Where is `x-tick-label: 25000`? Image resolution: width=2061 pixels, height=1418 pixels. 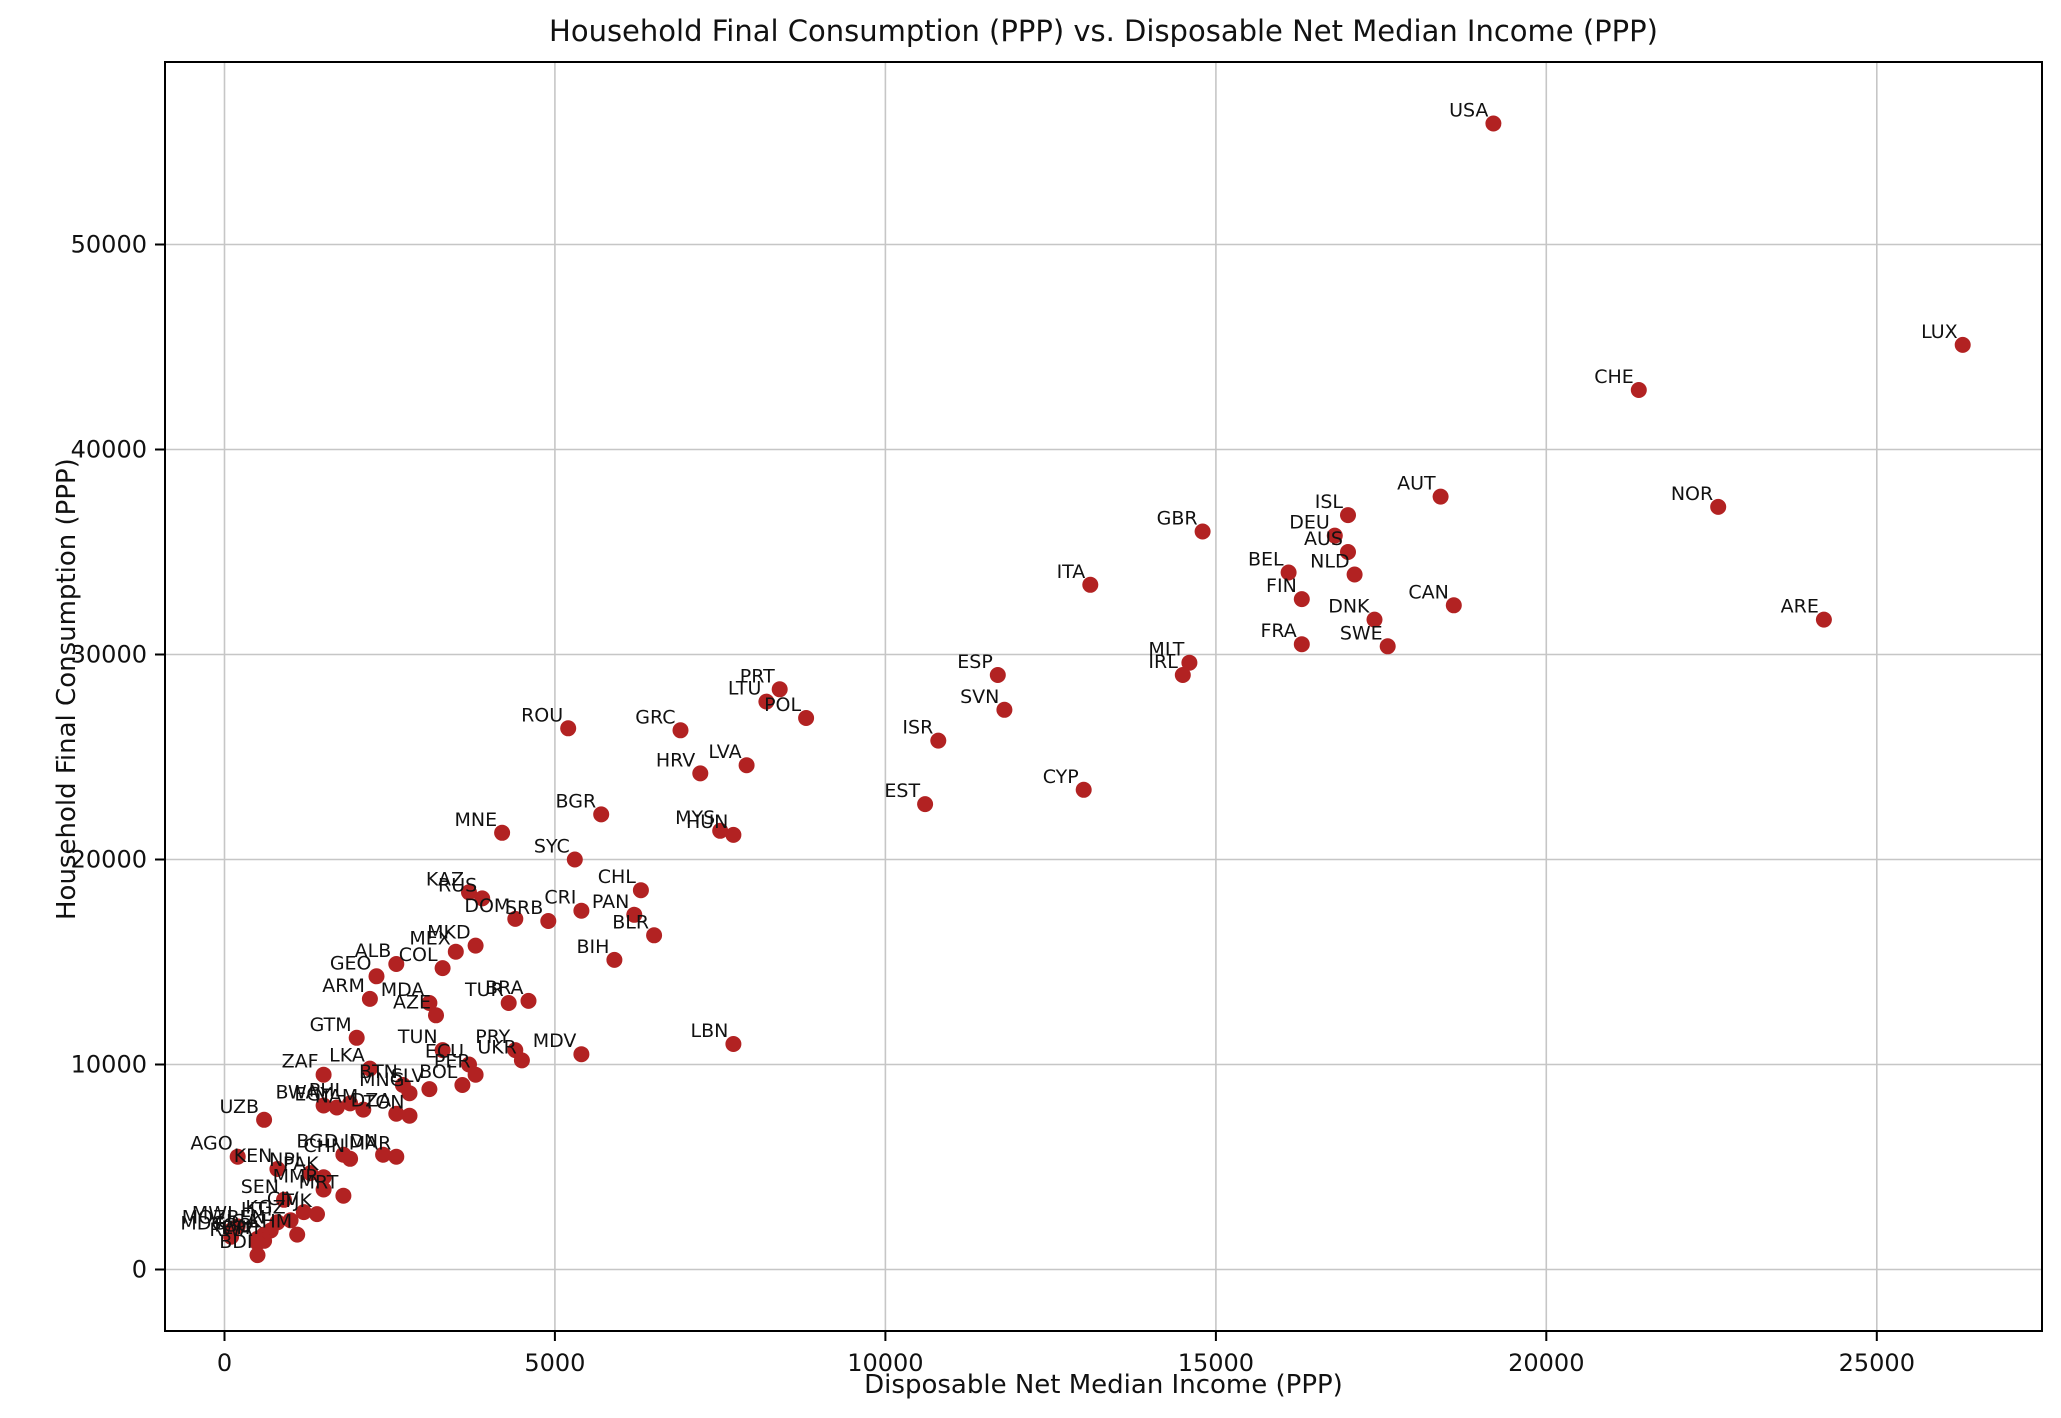 x-tick-label: 25000 is located at coordinates (1877, 1363).